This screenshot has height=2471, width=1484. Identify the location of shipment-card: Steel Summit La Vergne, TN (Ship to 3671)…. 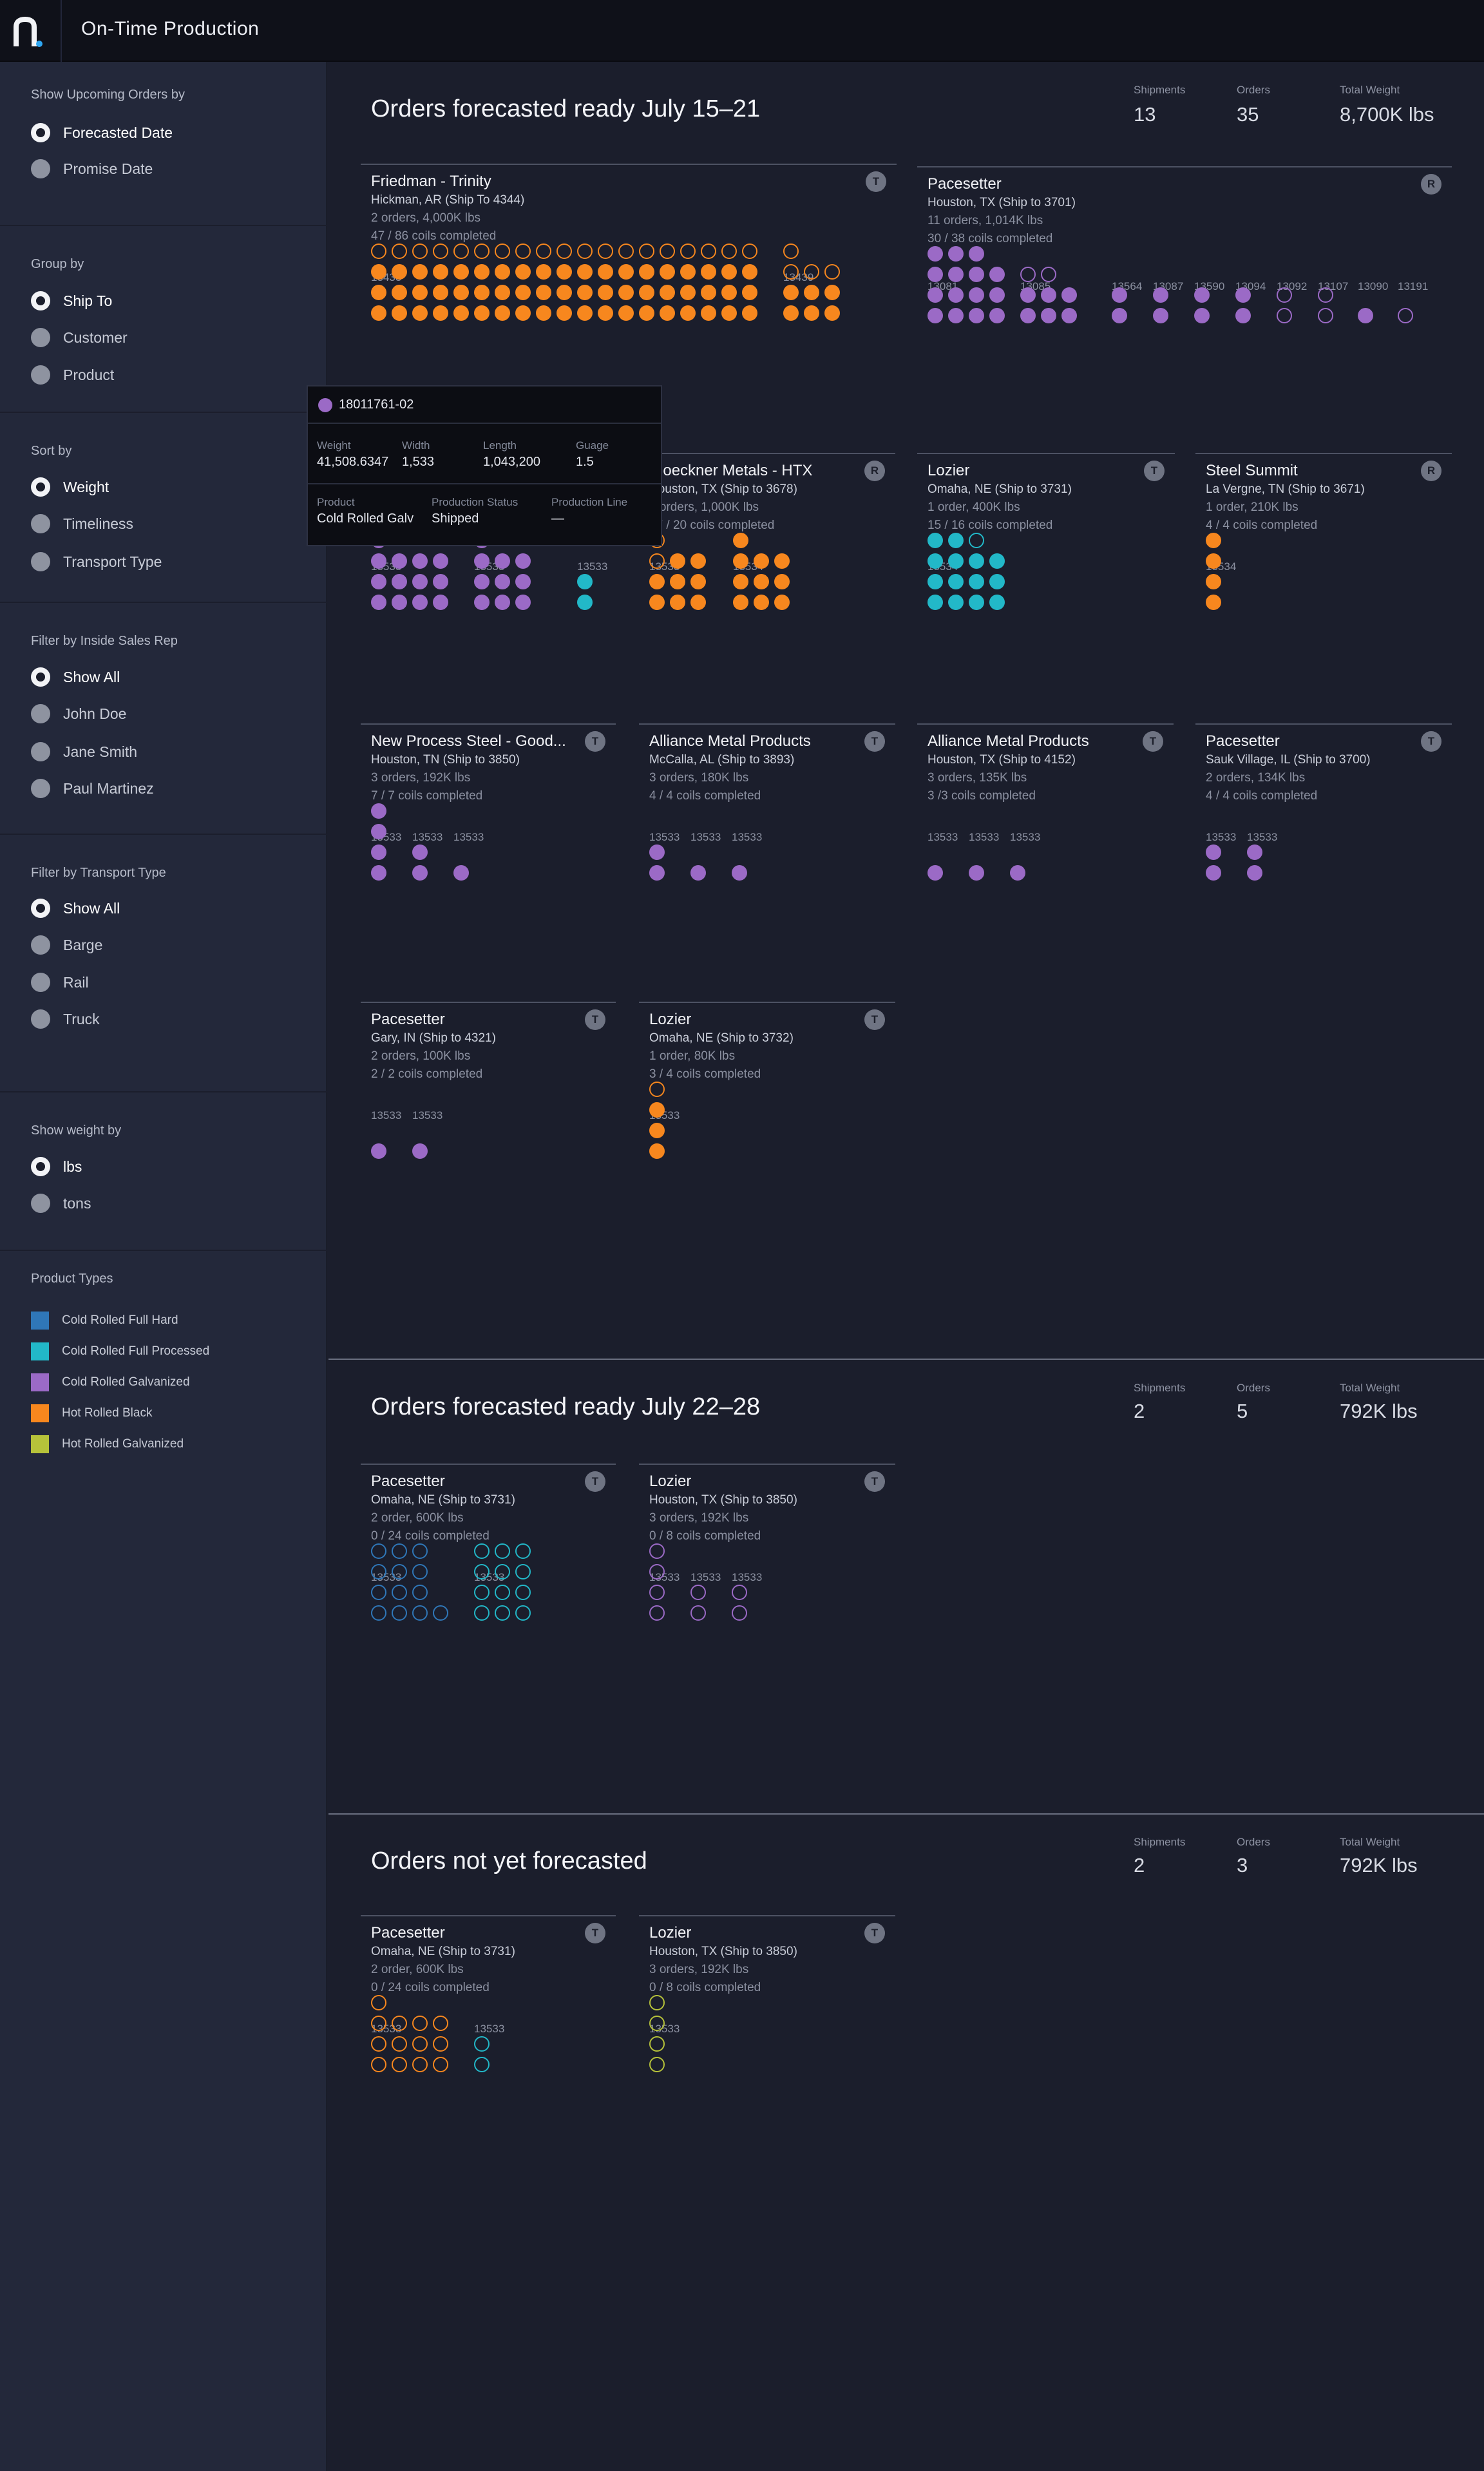
(1323, 575).